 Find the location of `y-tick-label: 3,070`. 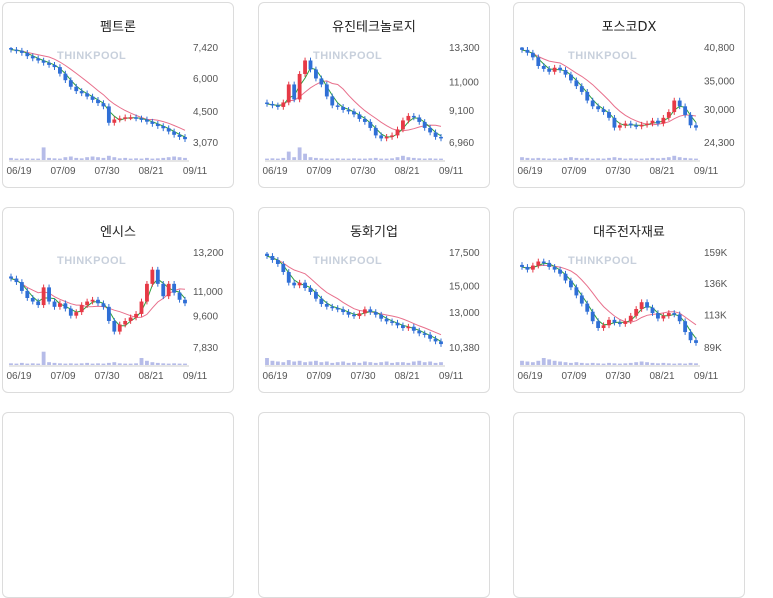

y-tick-label: 3,070 is located at coordinates (205, 143).